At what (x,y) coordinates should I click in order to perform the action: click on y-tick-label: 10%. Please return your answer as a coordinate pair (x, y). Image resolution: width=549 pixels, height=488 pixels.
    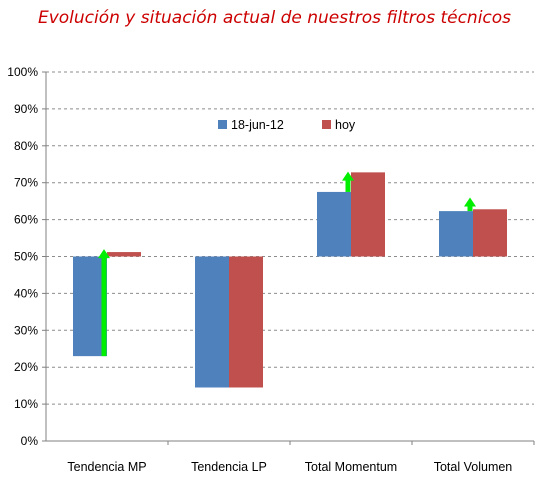
    Looking at the image, I should click on (26, 404).